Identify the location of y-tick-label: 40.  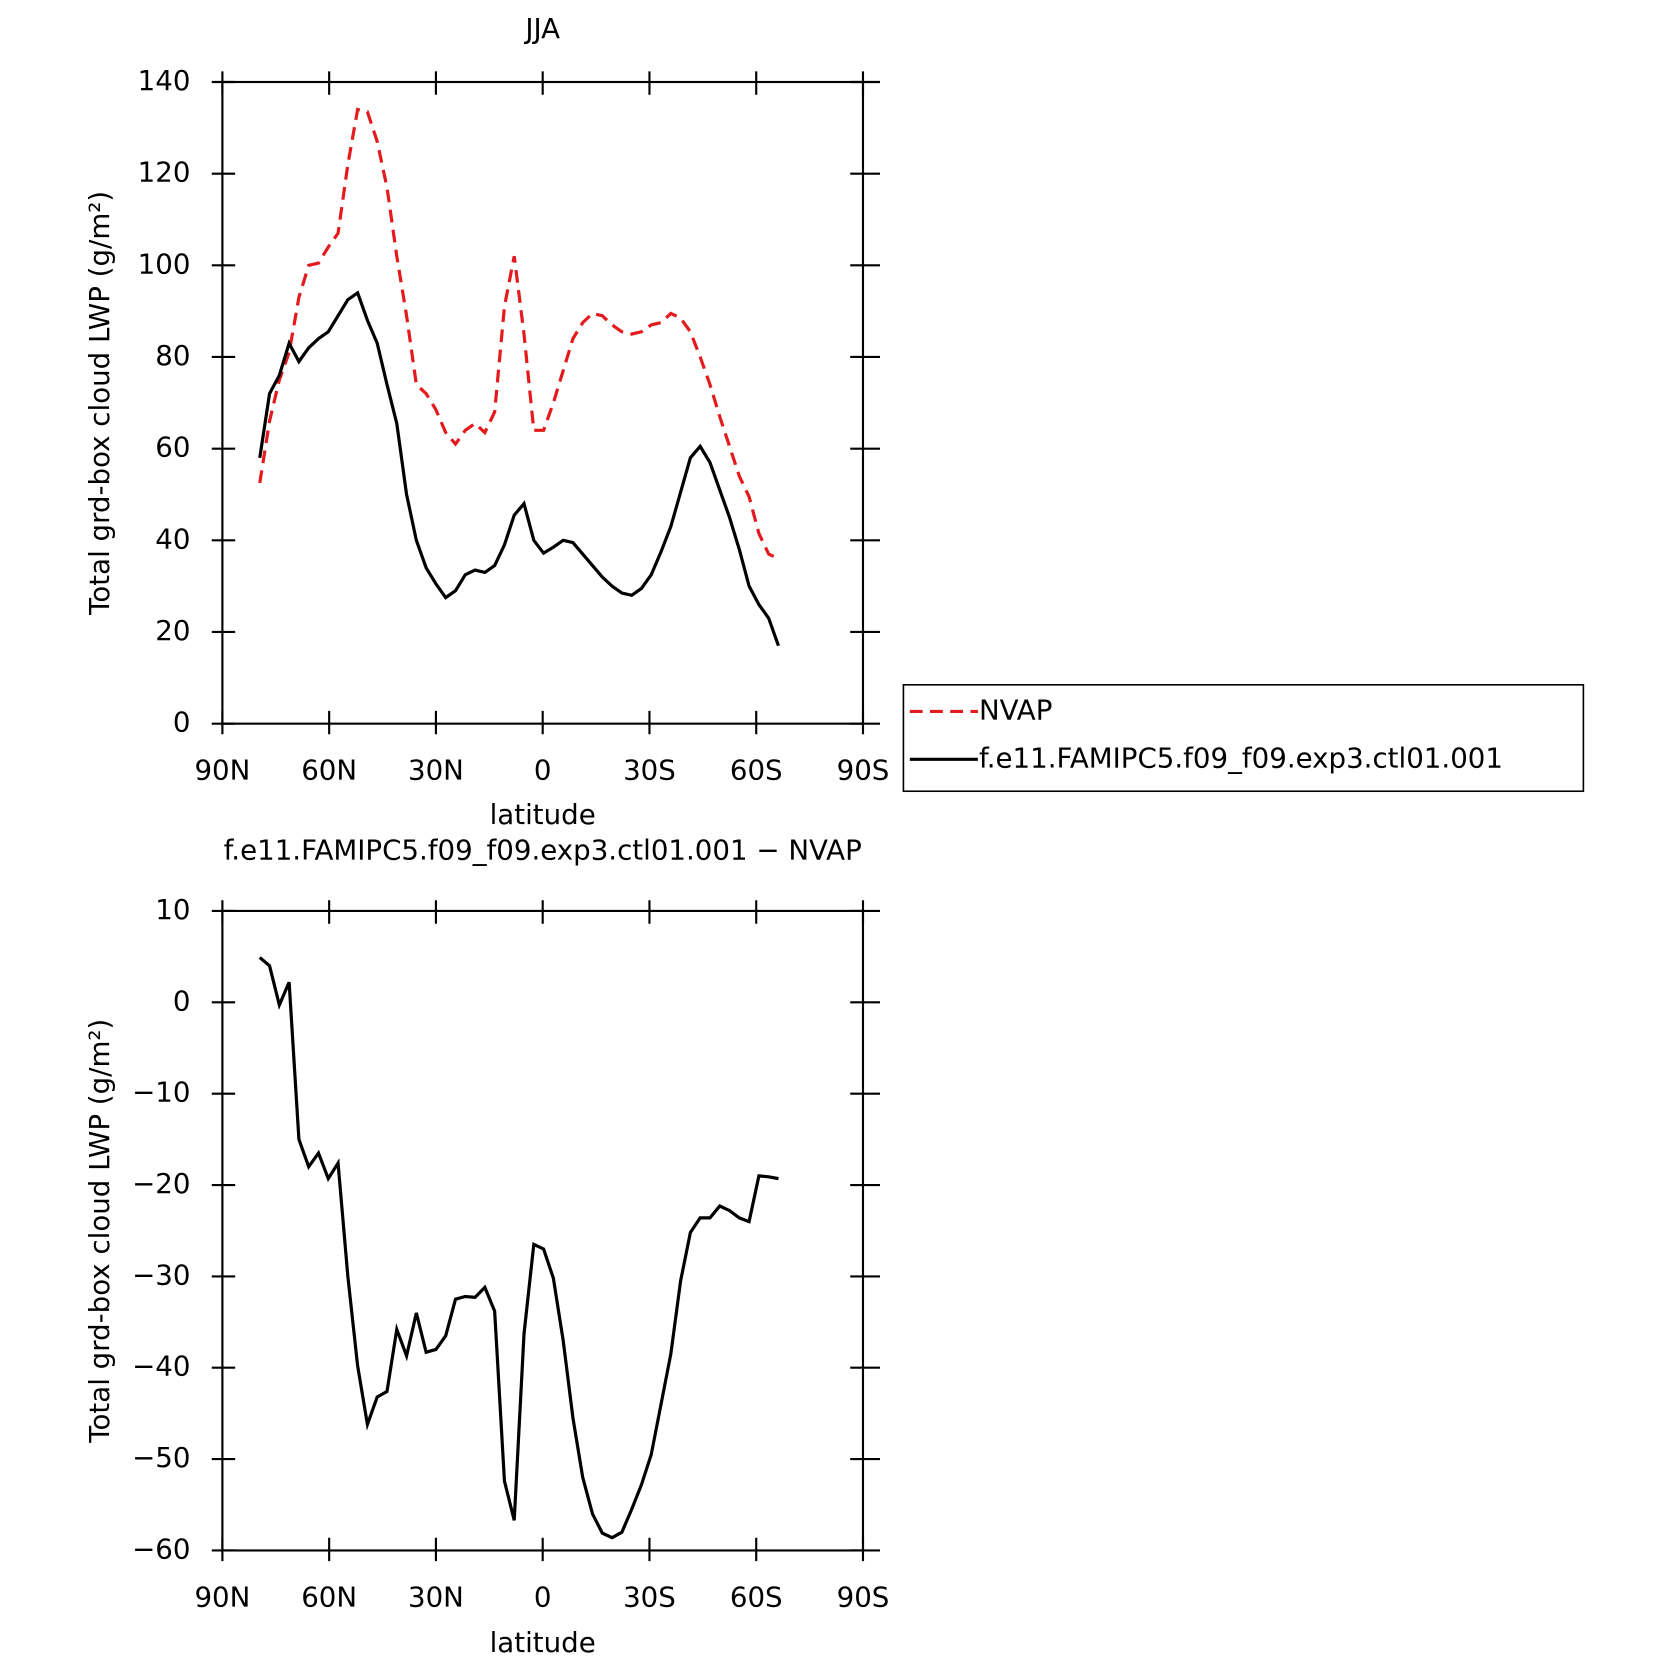
(172, 538).